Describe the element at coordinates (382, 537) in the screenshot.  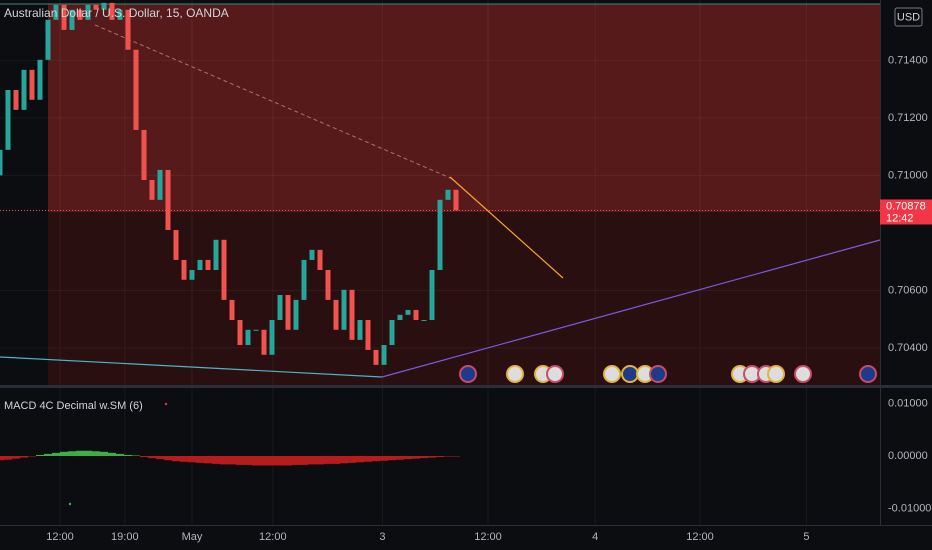
I see `x-tick-label: 3` at that location.